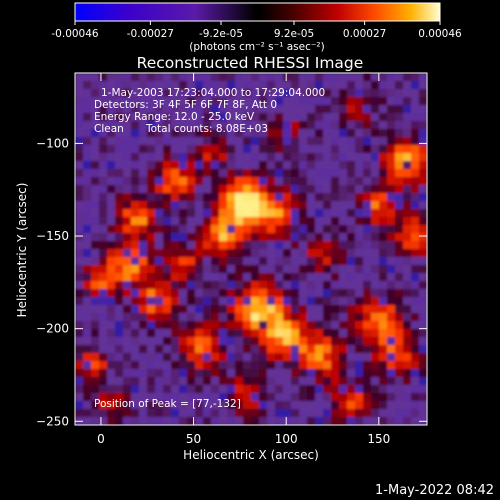 The height and width of the screenshot is (500, 500). I want to click on x-tick-label: 100, so click(286, 439).